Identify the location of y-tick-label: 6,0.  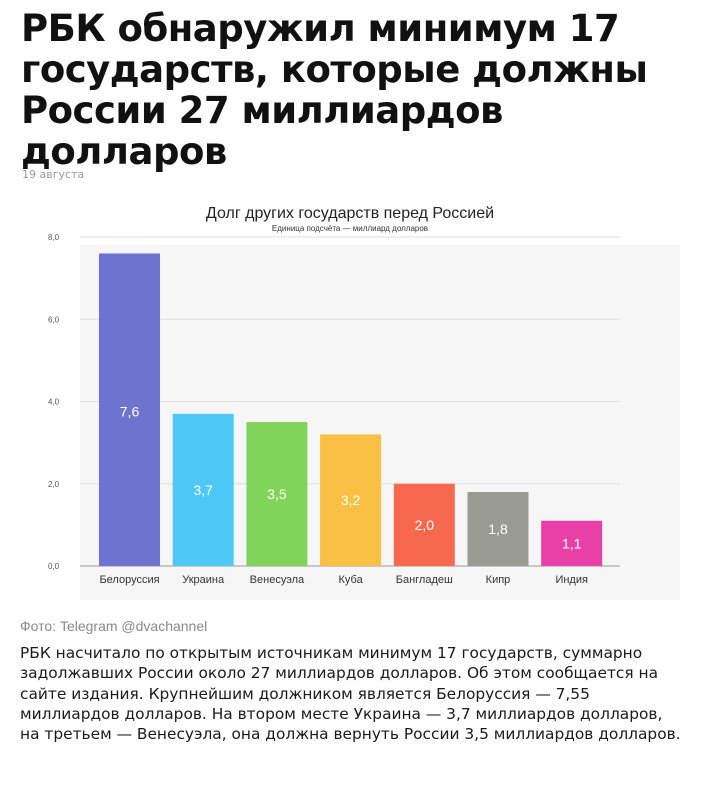
(54, 319).